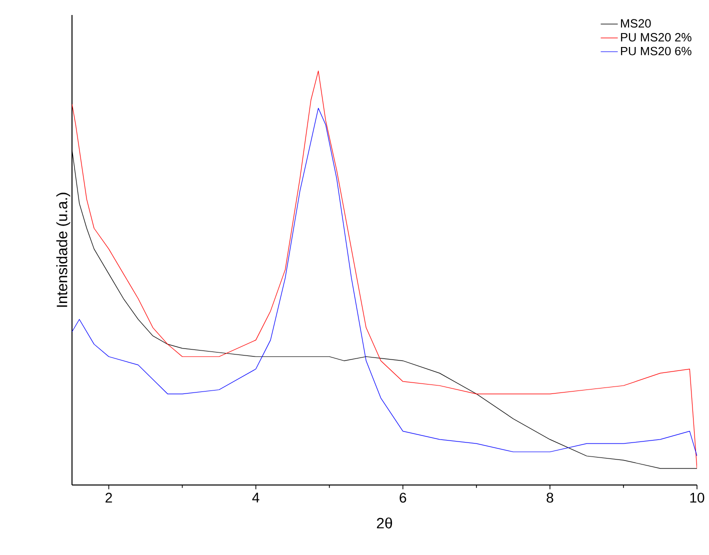 This screenshot has width=709, height=555. I want to click on y-axis-title: Intensidade (u.a.), so click(63, 249).